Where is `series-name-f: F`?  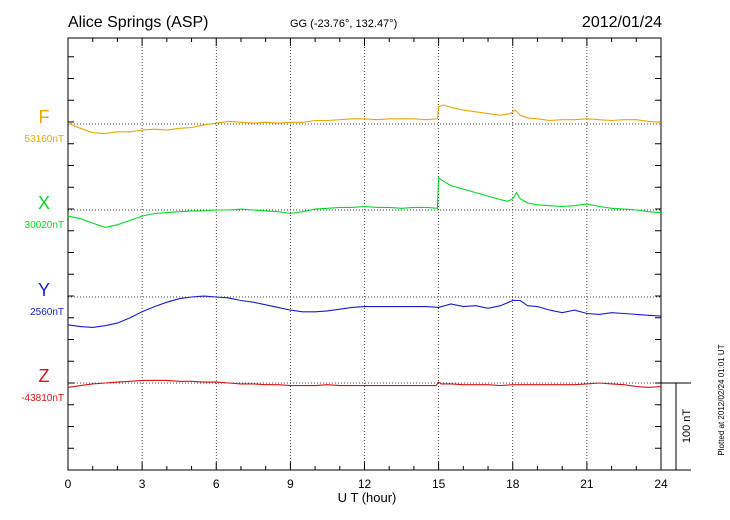
series-name-f: F is located at coordinates (44, 117).